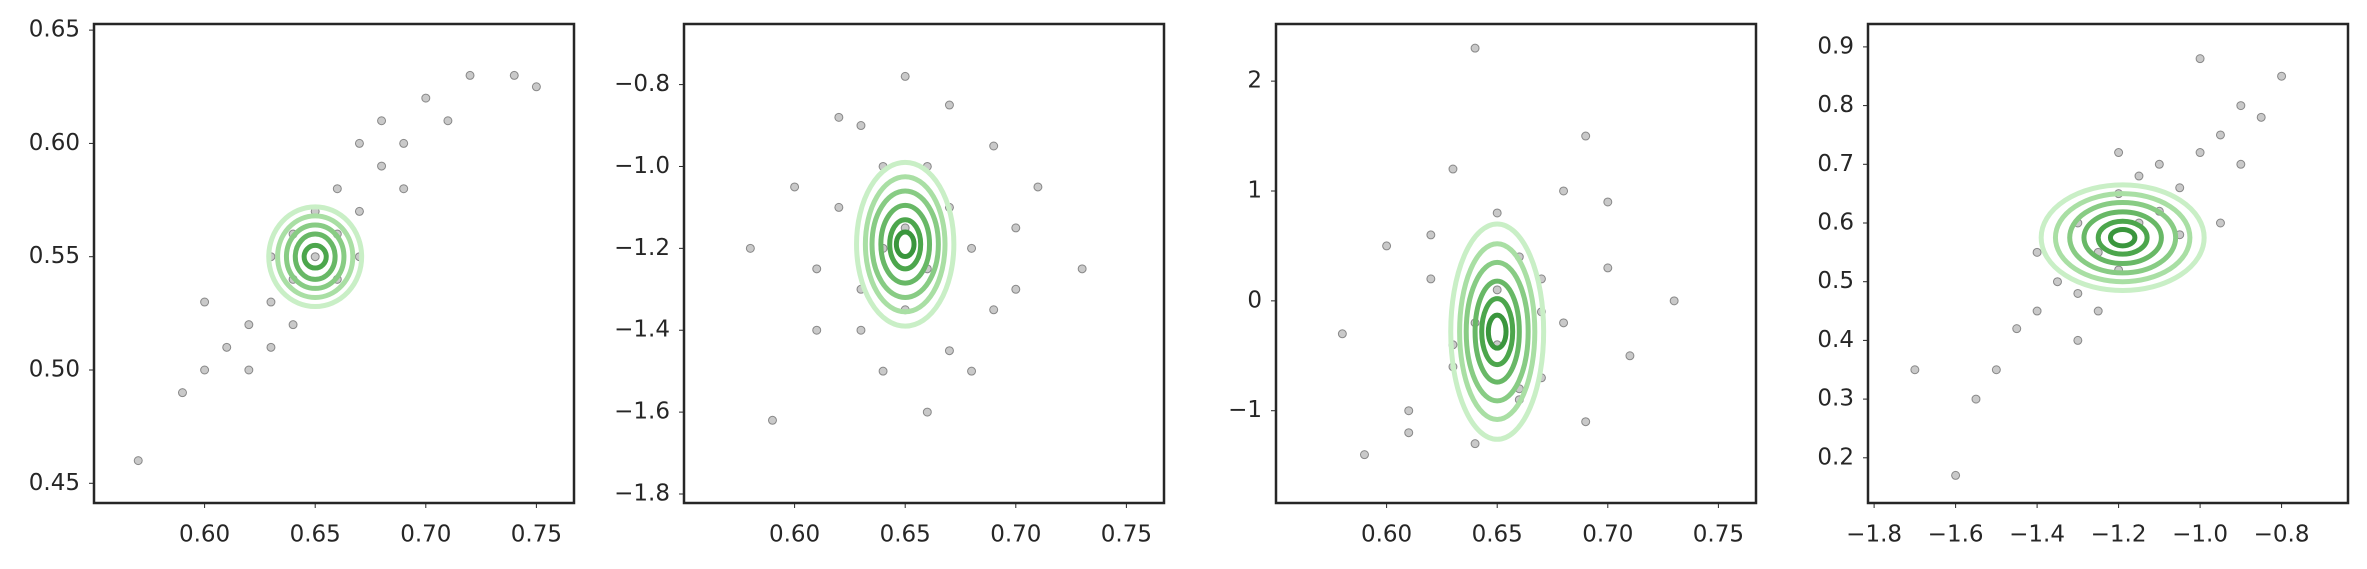 The height and width of the screenshot is (569, 2367). I want to click on x-tick-label: −0.8, so click(2282, 535).